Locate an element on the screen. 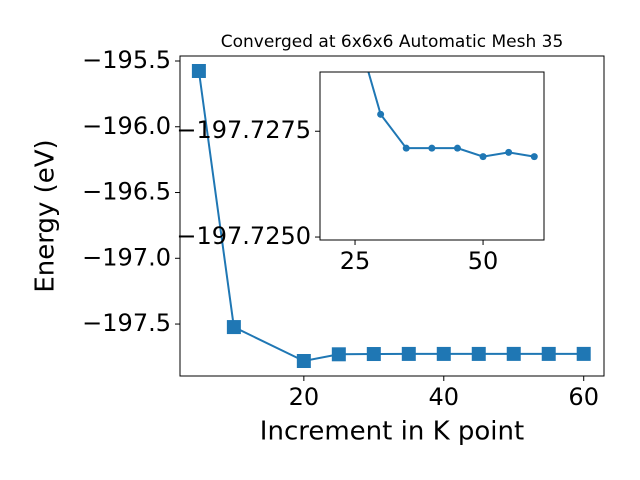  plot-area is located at coordinates (445, 91).